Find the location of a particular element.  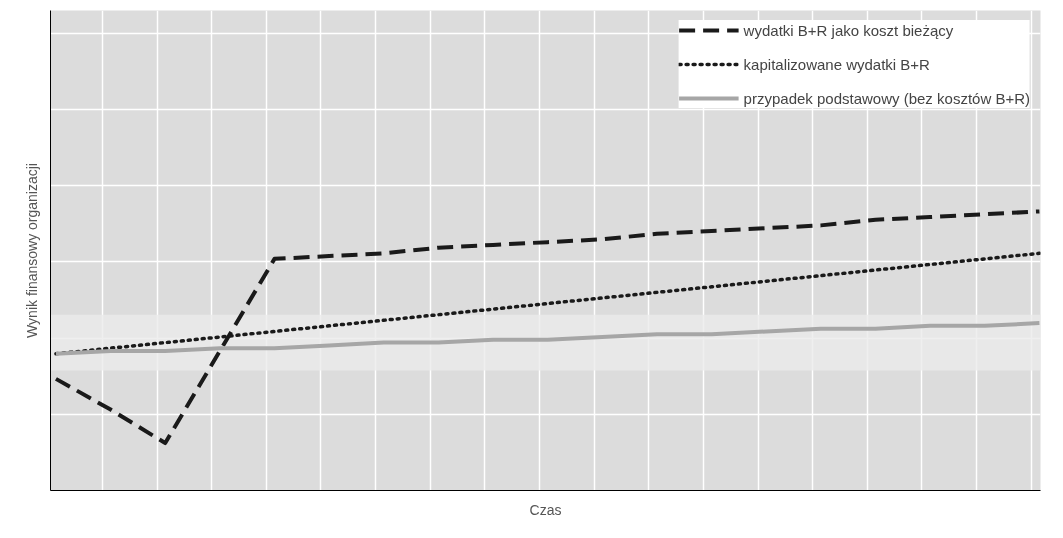

legend-label: wydatki B+R jako koszt bieżący is located at coordinates (848, 30).